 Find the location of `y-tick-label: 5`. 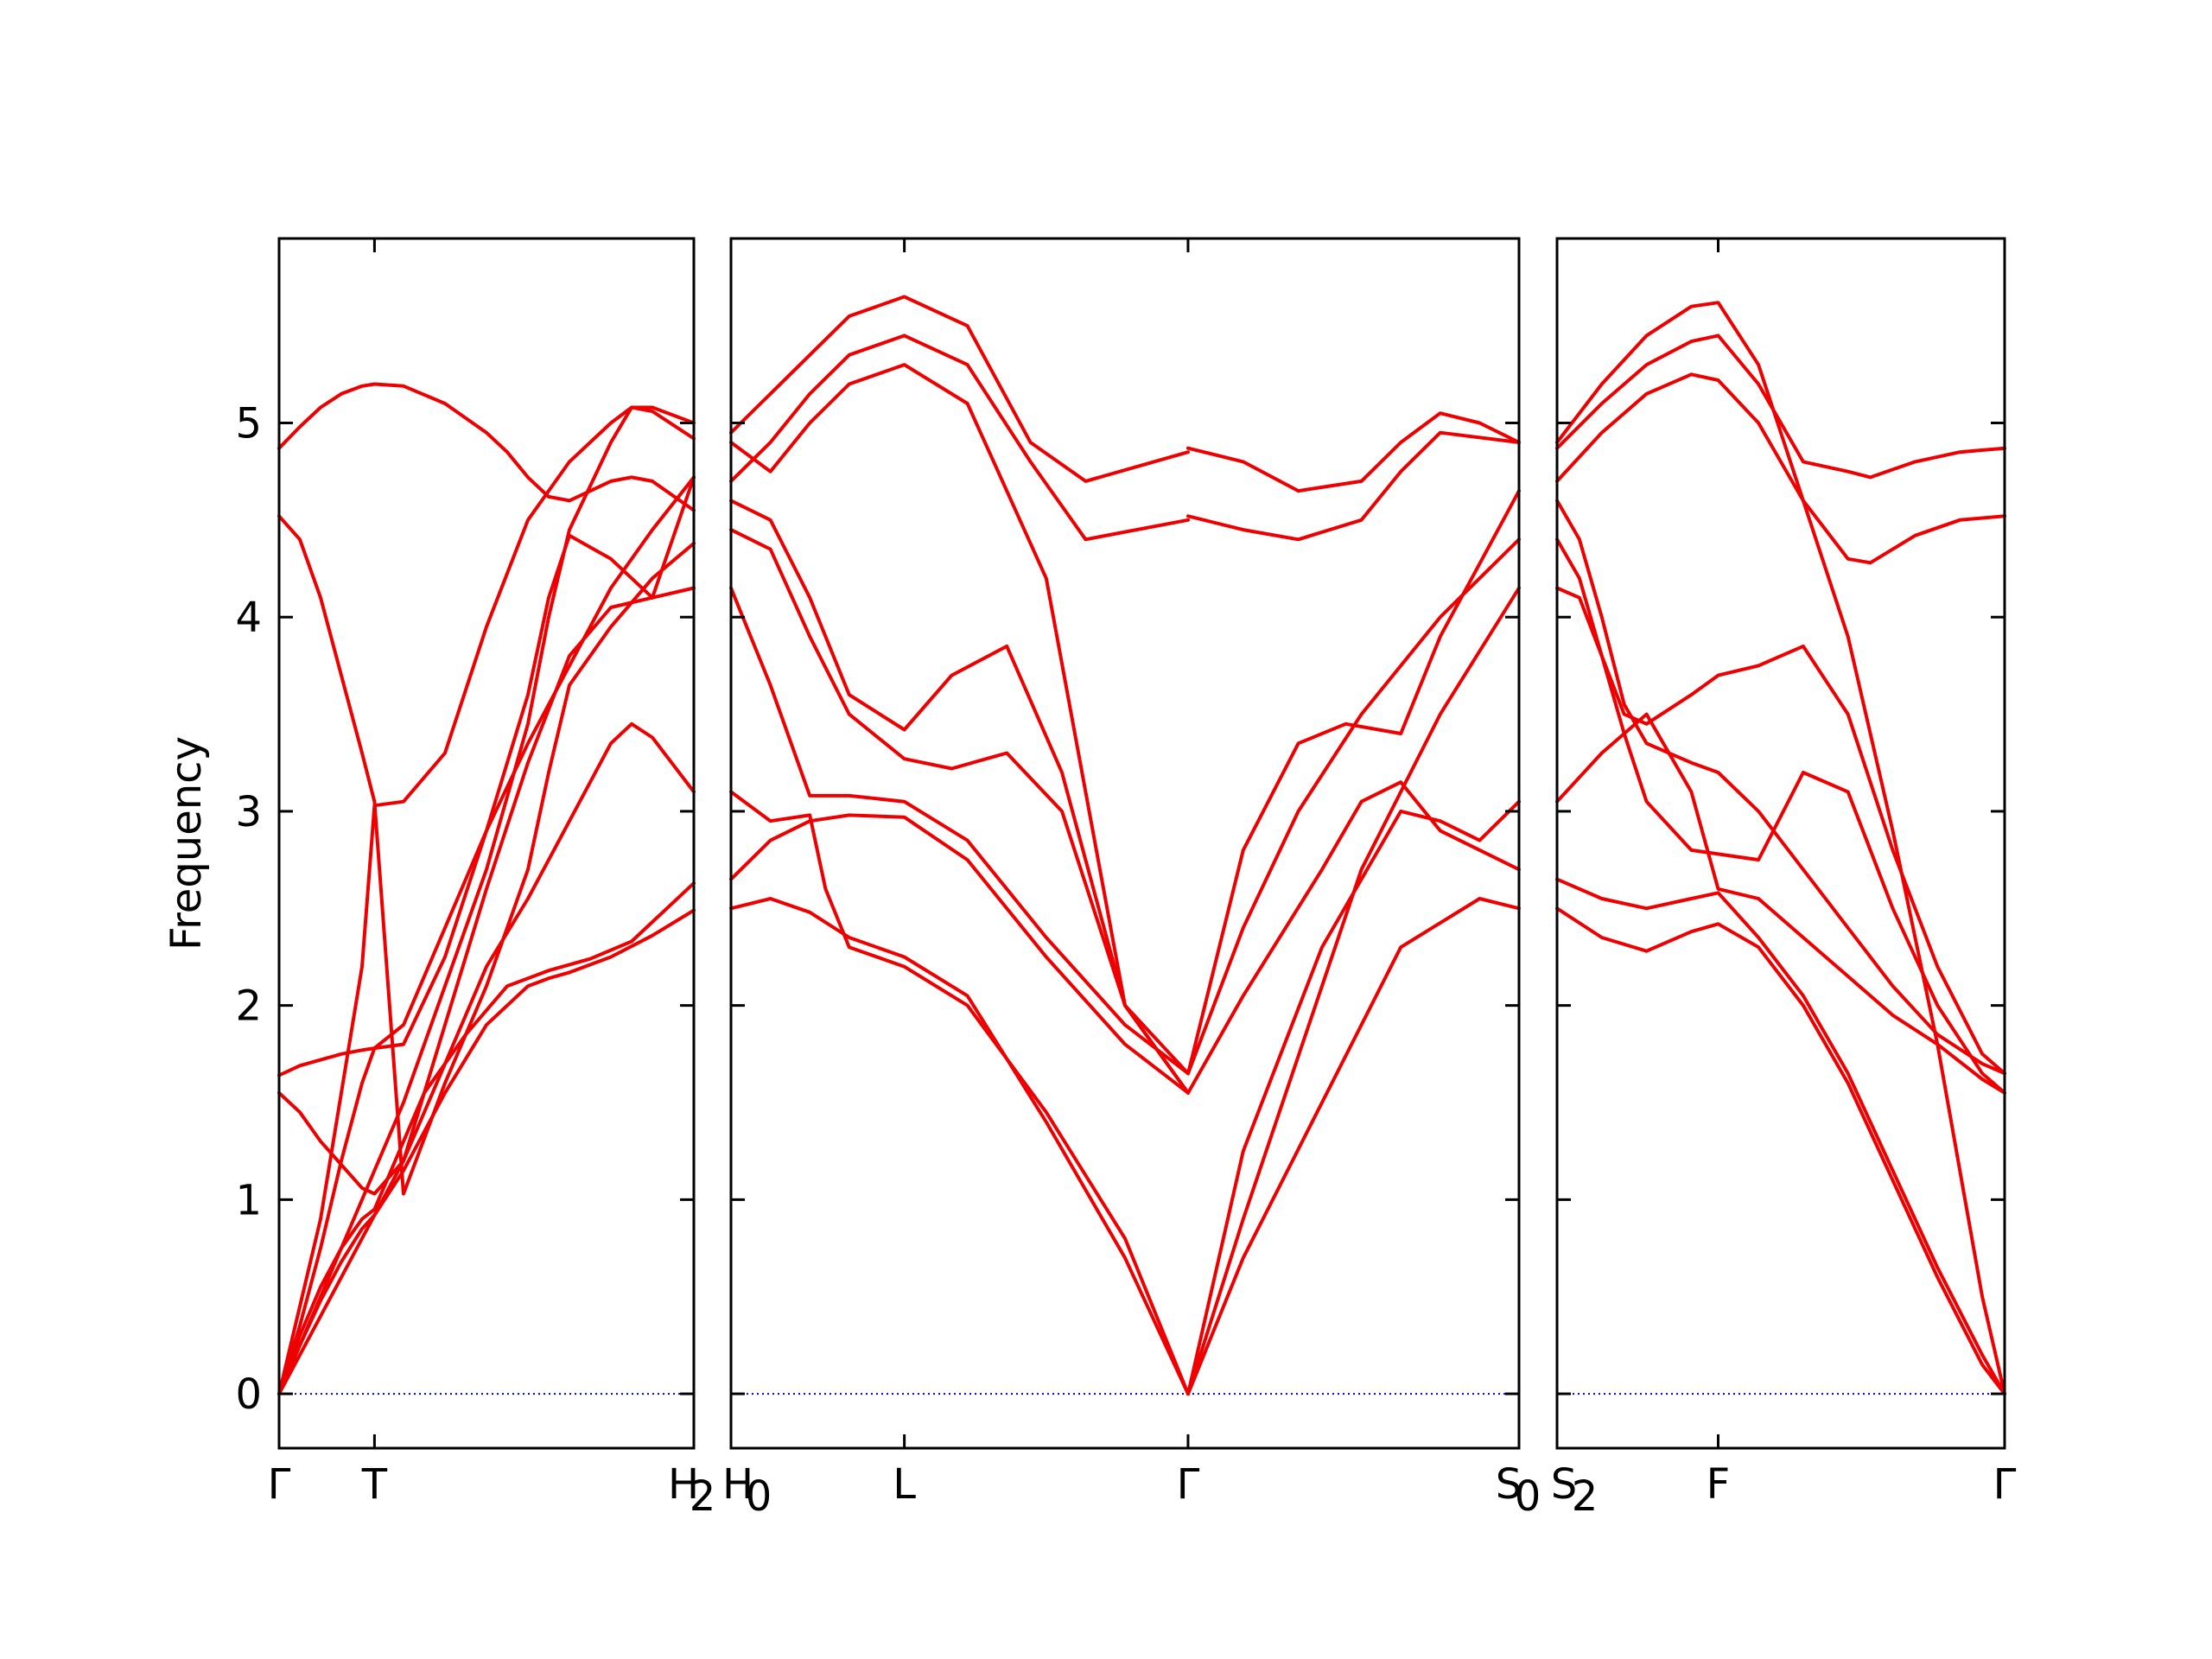

y-tick-label: 5 is located at coordinates (248, 423).